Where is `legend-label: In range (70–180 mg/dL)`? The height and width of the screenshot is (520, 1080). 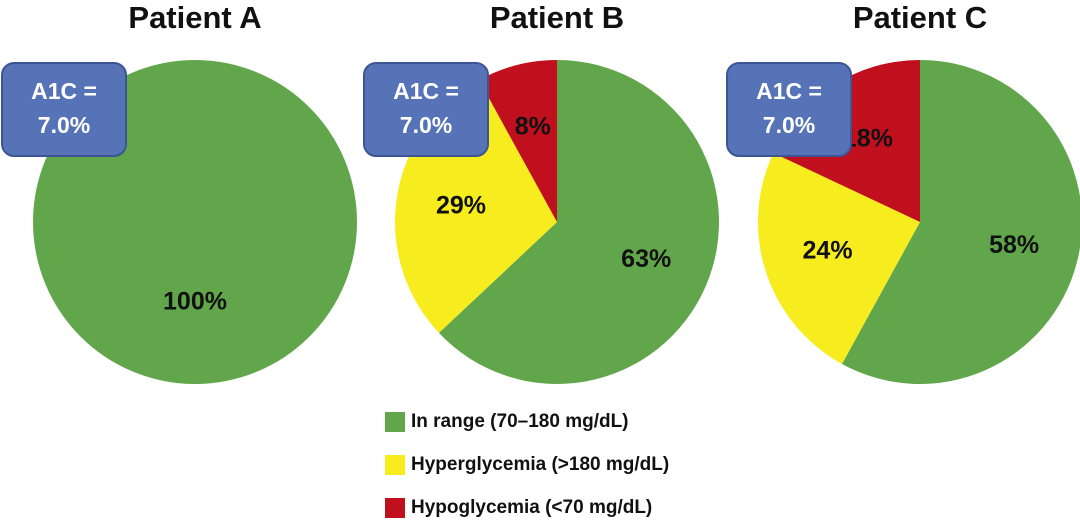
legend-label: In range (70–180 mg/dL) is located at coordinates (520, 421).